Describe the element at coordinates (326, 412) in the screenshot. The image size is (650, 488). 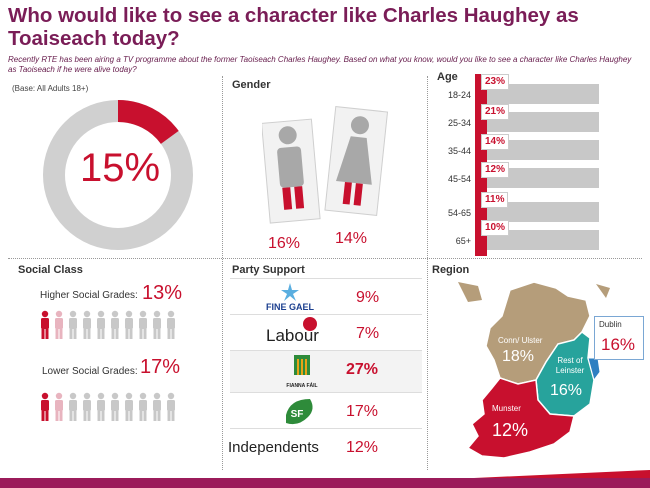
I see `party-row-sinn-fein: SF 17%` at that location.